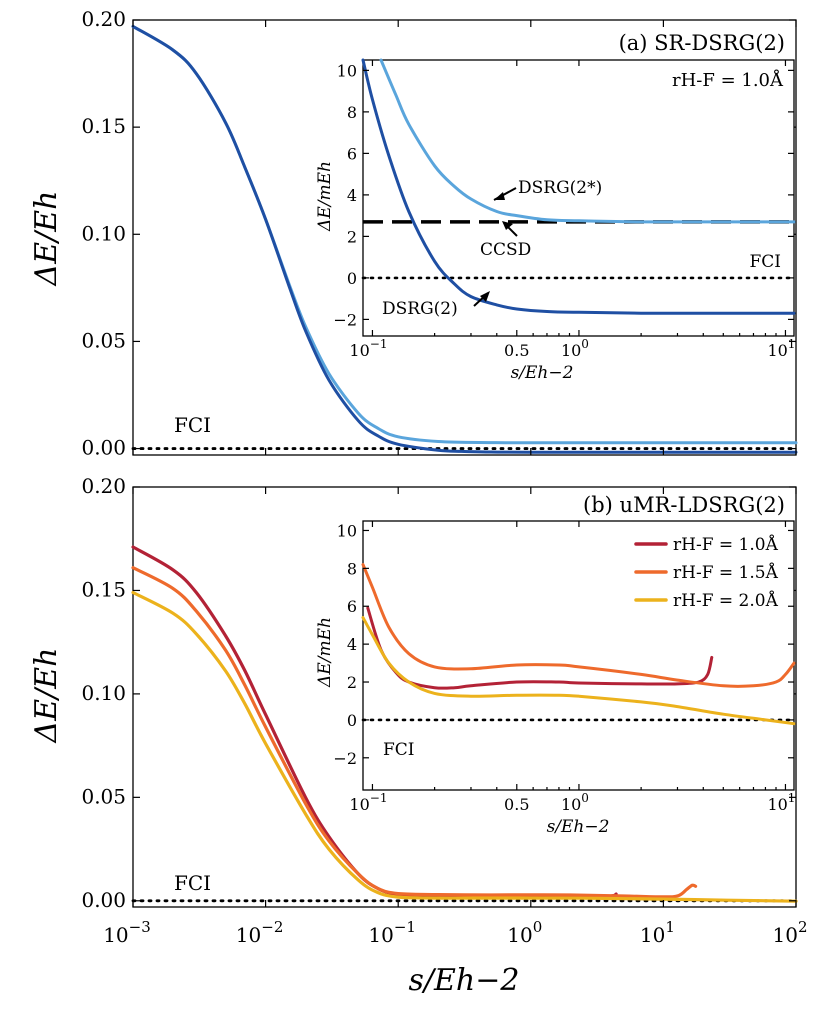 The width and height of the screenshot is (832, 1013). What do you see at coordinates (352, 153) in the screenshot?
I see `inset-a-ytick-label: 6` at bounding box center [352, 153].